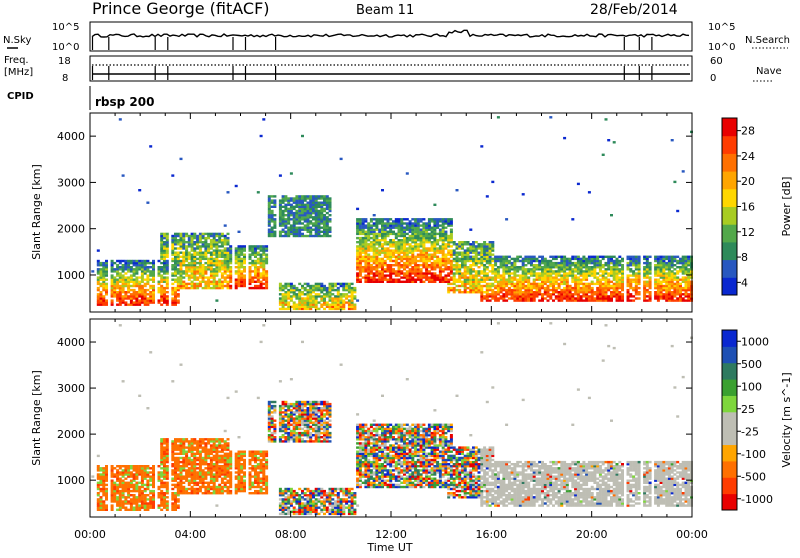 This screenshot has height=558, width=800. I want to click on freq-tick-bottom: 8, so click(65, 78).